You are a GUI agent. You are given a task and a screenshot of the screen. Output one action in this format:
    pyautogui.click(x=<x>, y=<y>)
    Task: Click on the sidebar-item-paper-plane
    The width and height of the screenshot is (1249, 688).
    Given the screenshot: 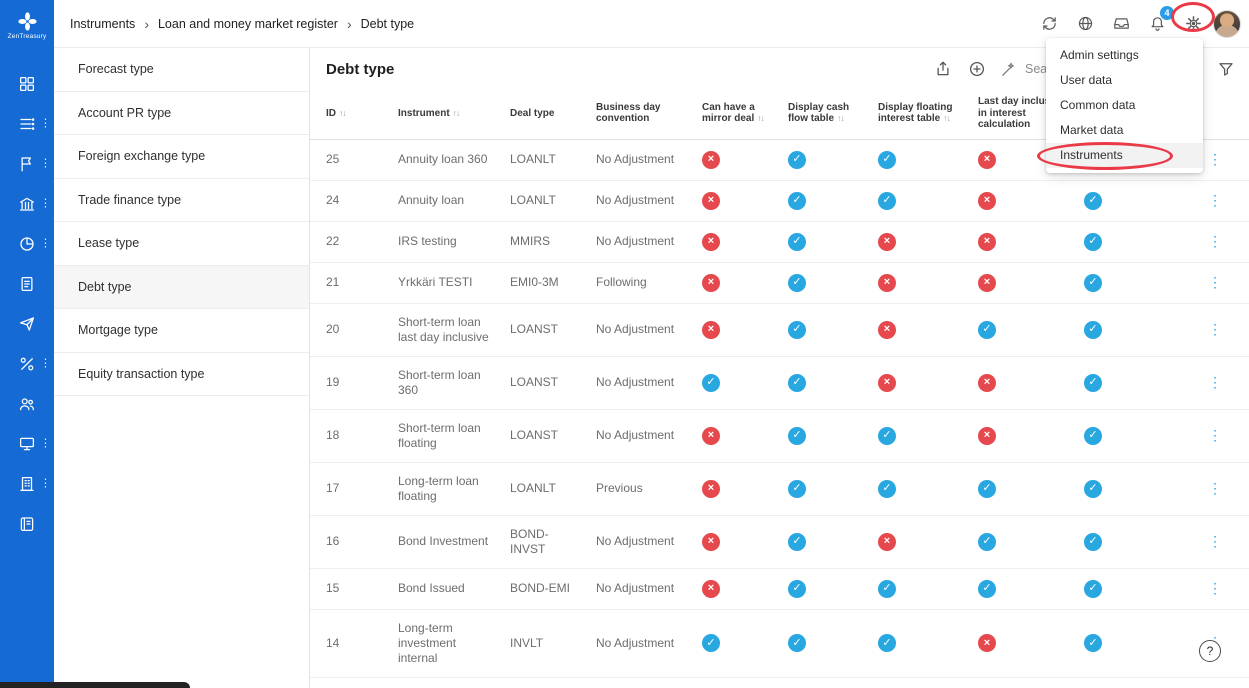 What is the action you would take?
    pyautogui.click(x=27, y=324)
    